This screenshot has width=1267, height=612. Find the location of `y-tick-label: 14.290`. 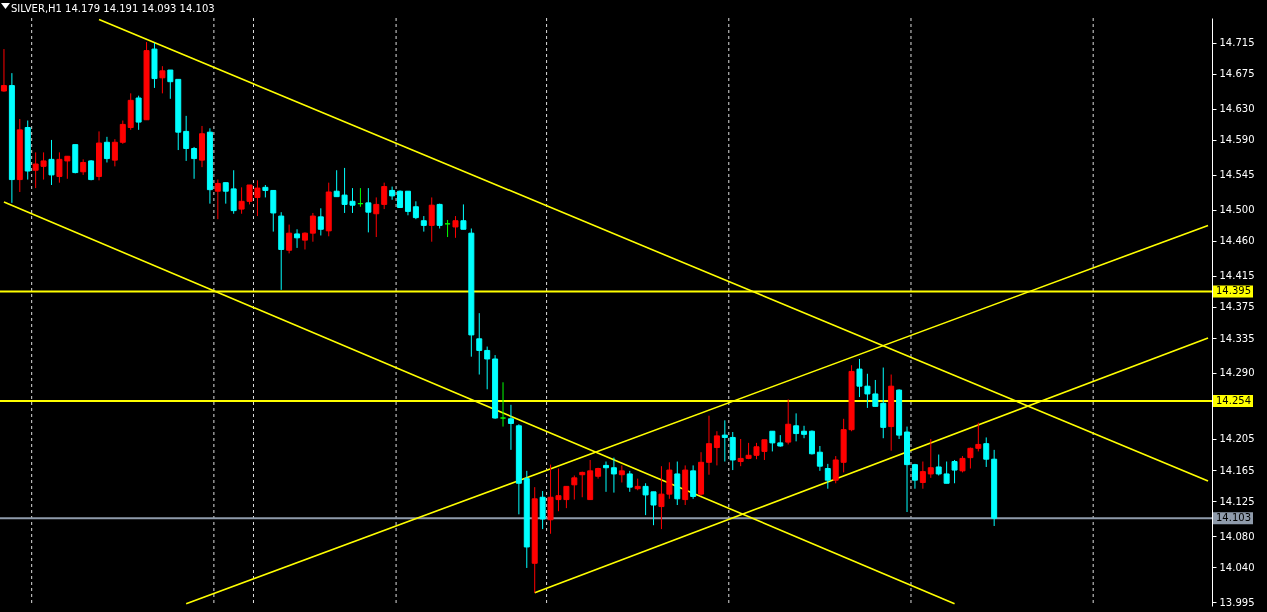

y-tick-label: 14.290 is located at coordinates (1237, 373).